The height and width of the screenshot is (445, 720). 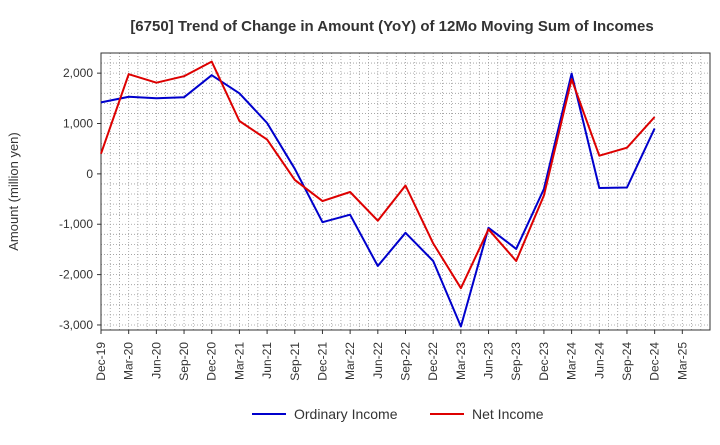 I want to click on x-tick-label: Sep-24, so click(x=627, y=361).